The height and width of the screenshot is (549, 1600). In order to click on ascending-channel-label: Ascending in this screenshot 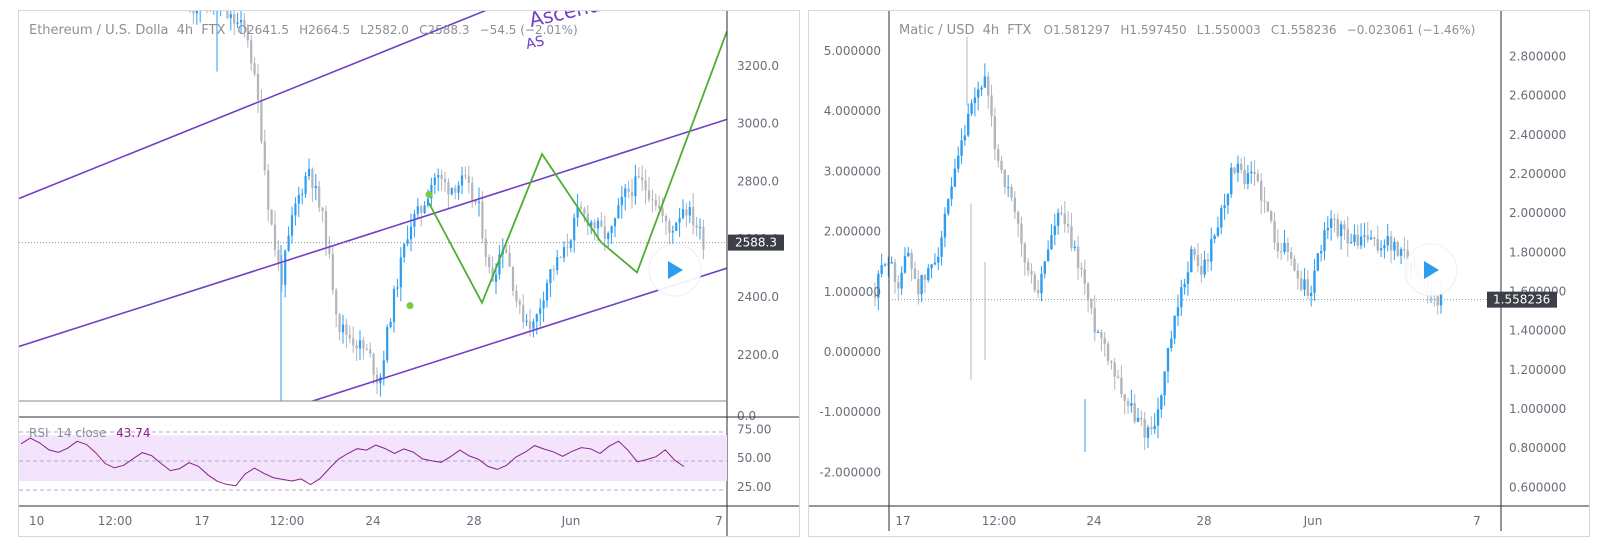, I will do `click(580, 16)`.